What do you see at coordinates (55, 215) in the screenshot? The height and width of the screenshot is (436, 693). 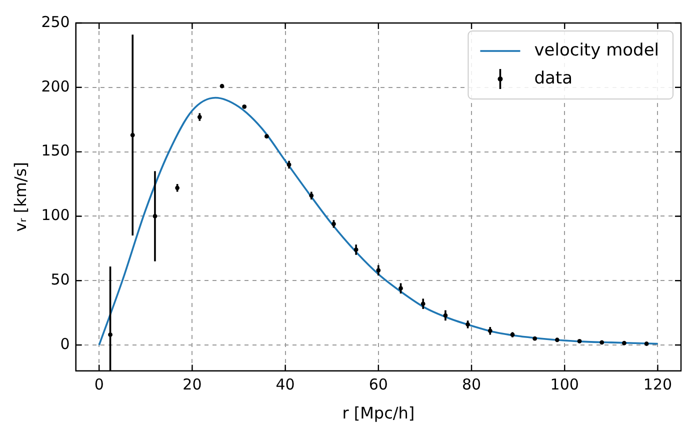 I see `y-tick-label: 100` at bounding box center [55, 215].